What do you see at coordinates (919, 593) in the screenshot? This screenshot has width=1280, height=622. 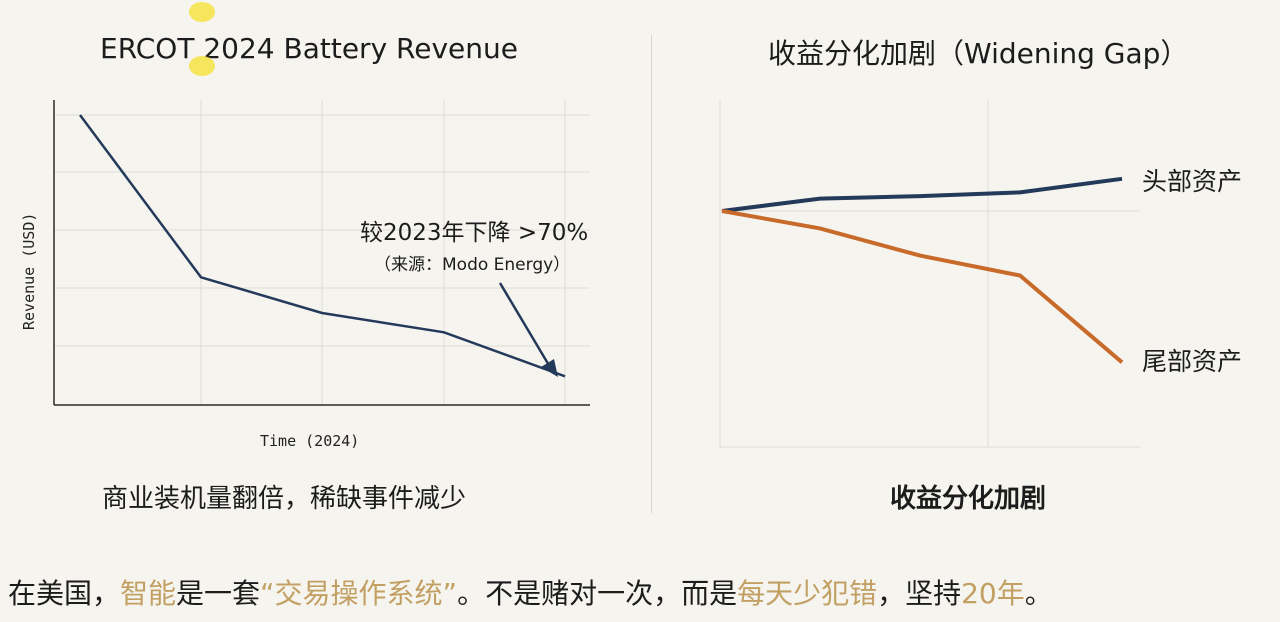 I see `subtitle-segment: ，坚持` at bounding box center [919, 593].